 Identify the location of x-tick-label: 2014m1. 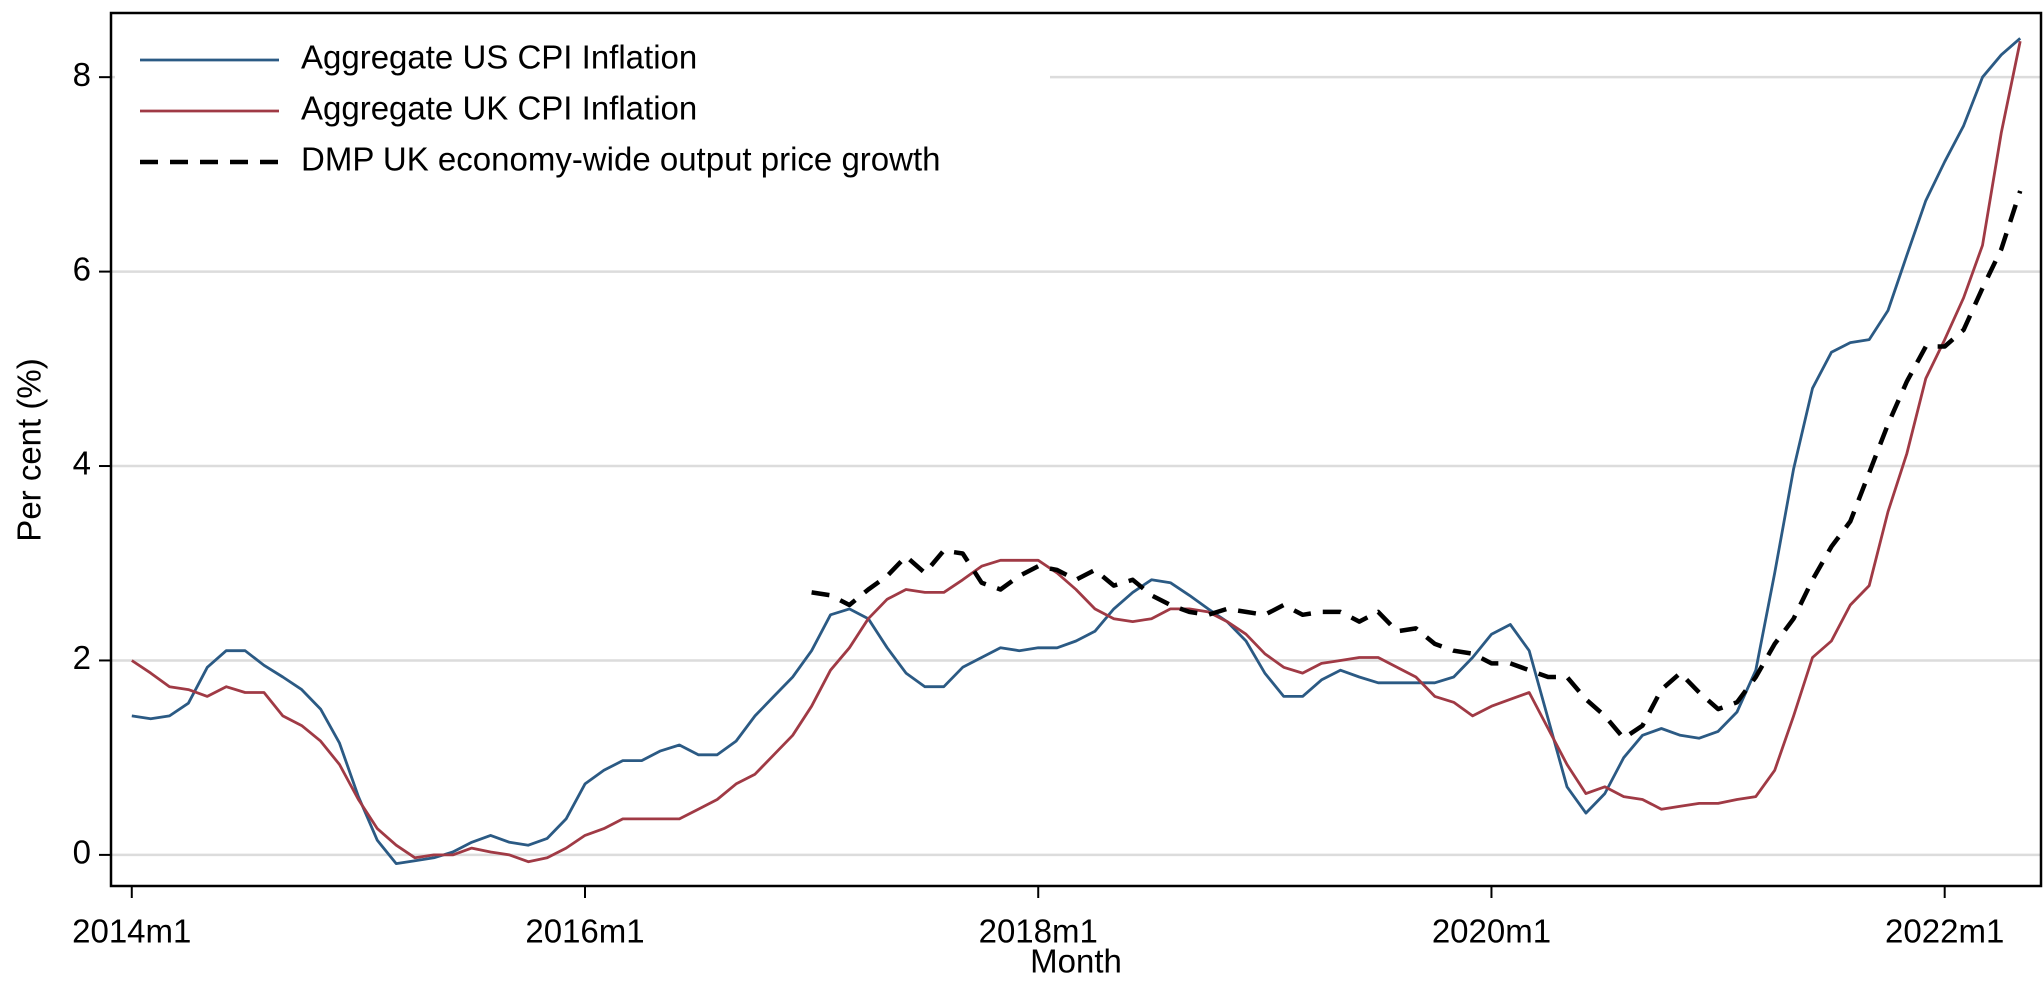
(131, 931).